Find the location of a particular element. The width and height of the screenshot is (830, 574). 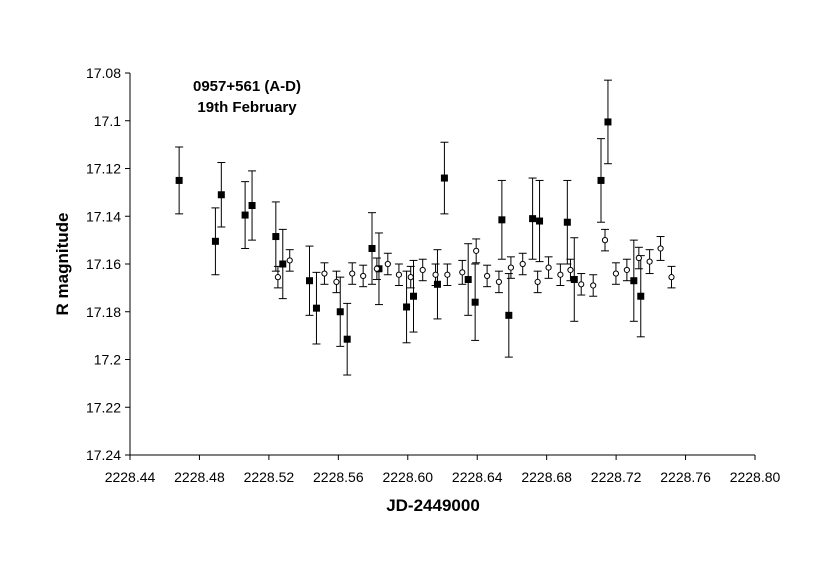

x-tick-label: 2228.44 is located at coordinates (130, 477).